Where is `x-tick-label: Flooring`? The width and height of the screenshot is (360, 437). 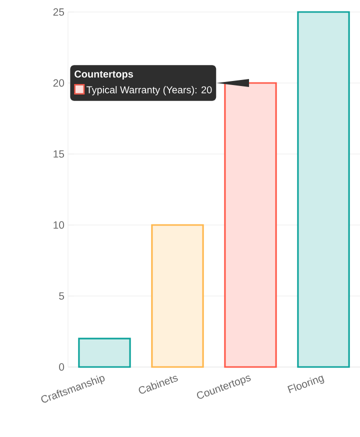 x-tick-label: Flooring is located at coordinates (306, 385).